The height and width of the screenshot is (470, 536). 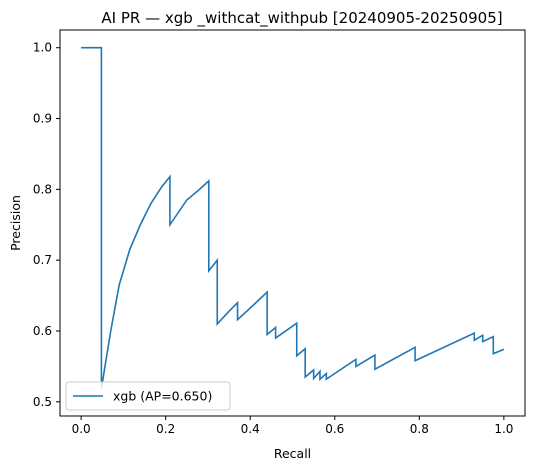 I want to click on y-tick-label: 0.6, so click(x=42, y=331).